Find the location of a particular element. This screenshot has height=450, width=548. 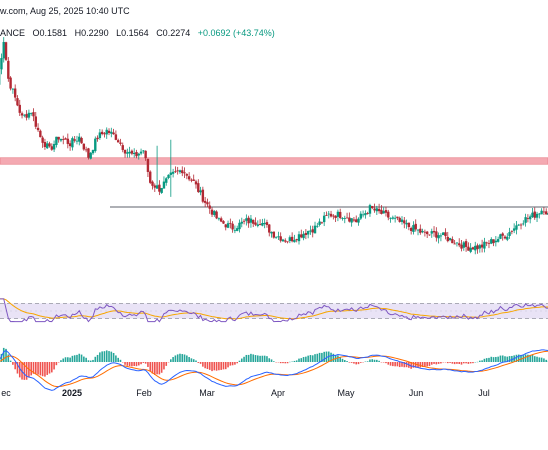

macd-line is located at coordinates (274, 370).